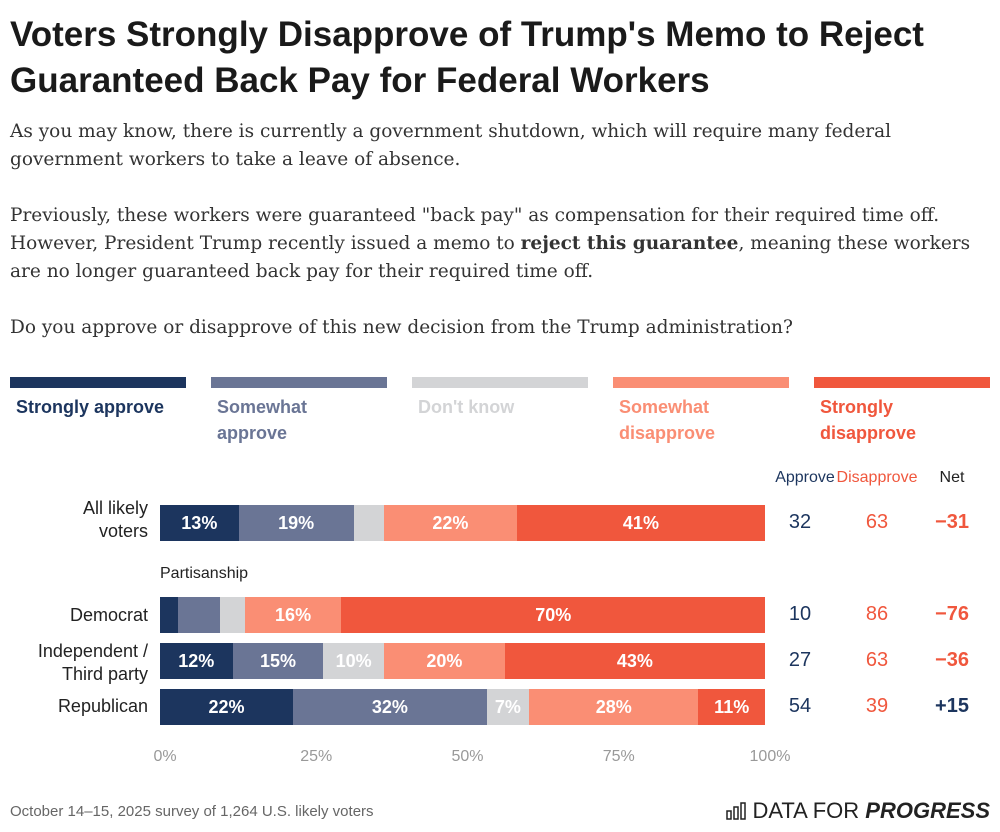  What do you see at coordinates (204, 573) in the screenshot?
I see `group-label: Partisanship` at bounding box center [204, 573].